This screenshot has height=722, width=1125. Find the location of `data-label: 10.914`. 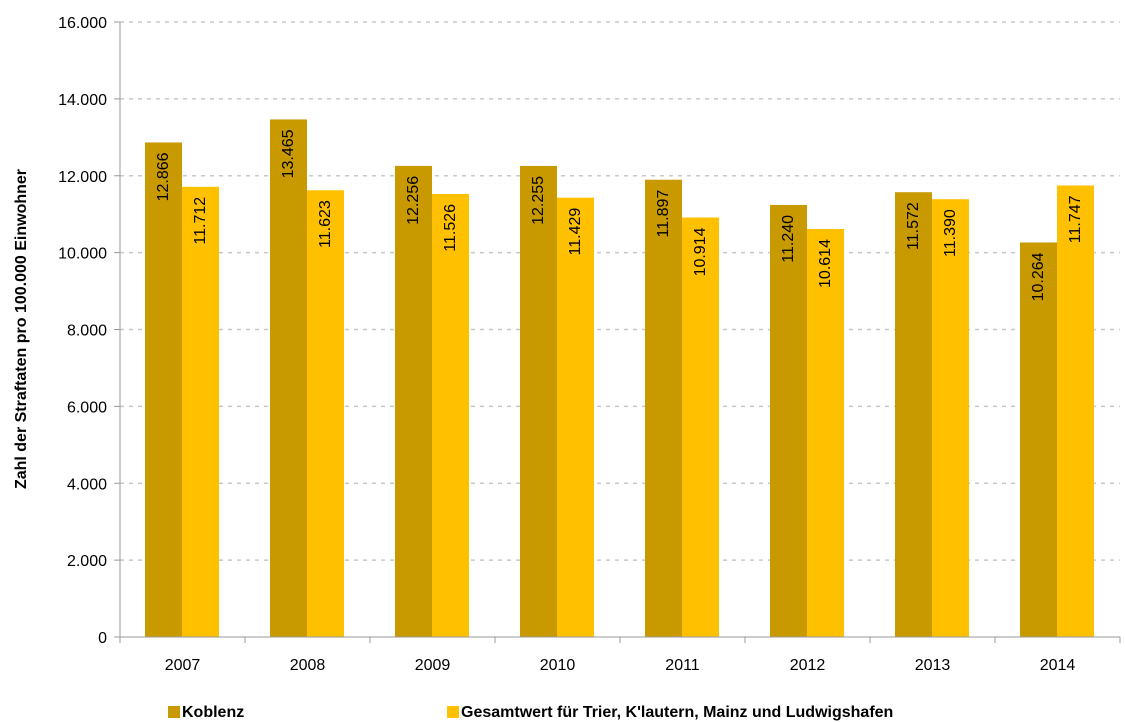

data-label: 10.914 is located at coordinates (700, 251).